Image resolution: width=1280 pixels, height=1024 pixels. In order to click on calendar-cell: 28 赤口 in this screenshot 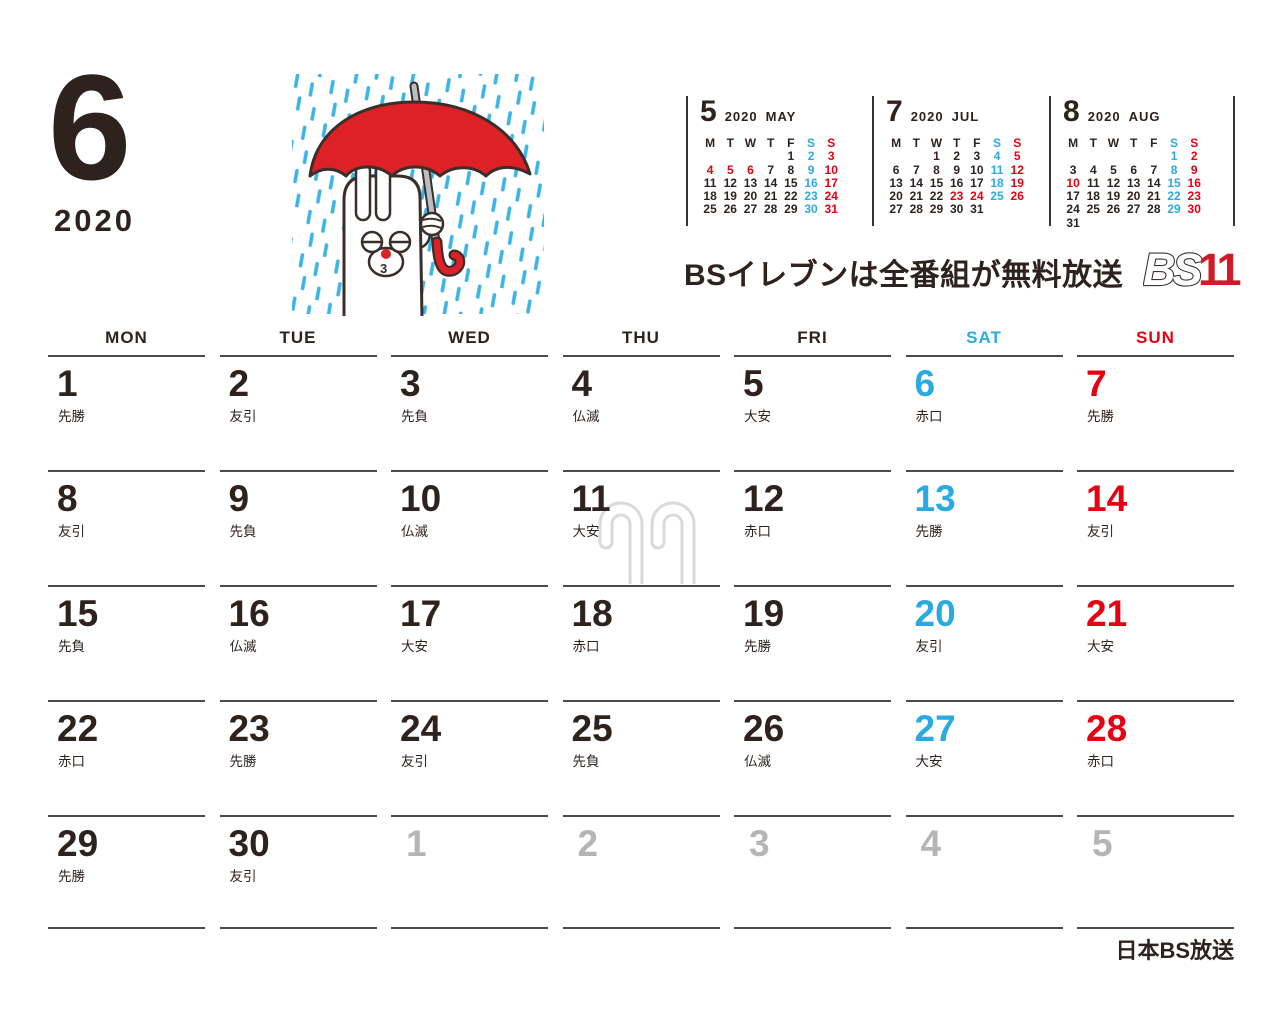, I will do `click(1155, 759)`.